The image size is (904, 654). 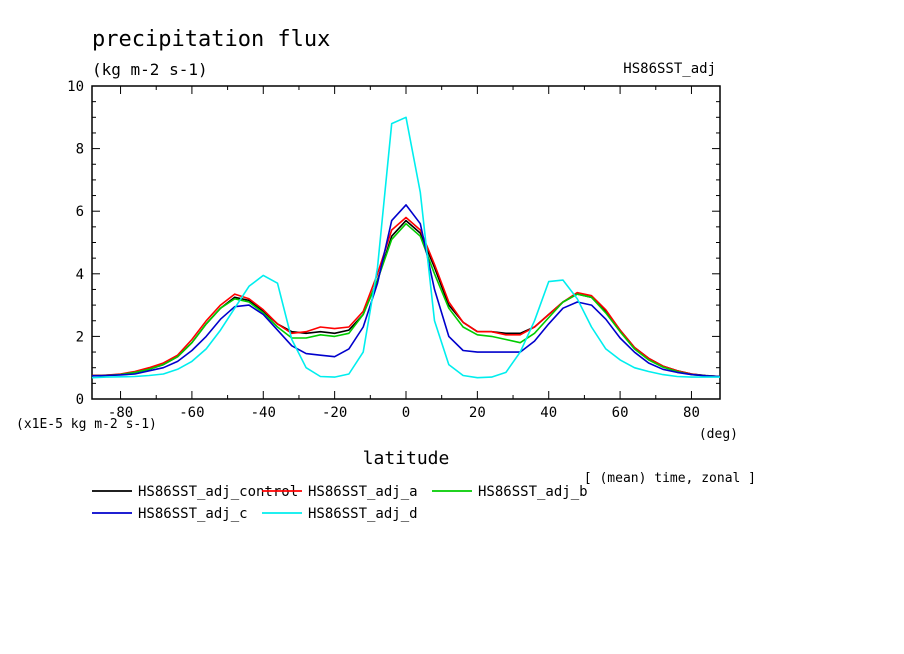 I want to click on x-tick-label: -60, so click(x=191, y=413).